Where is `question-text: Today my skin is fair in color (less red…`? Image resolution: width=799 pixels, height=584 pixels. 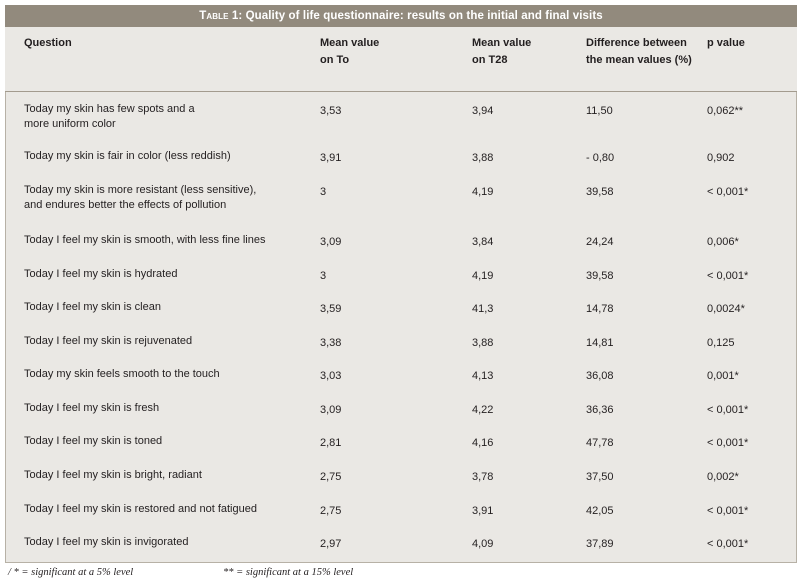
question-text: Today my skin is fair in color (less red… is located at coordinates (127, 156).